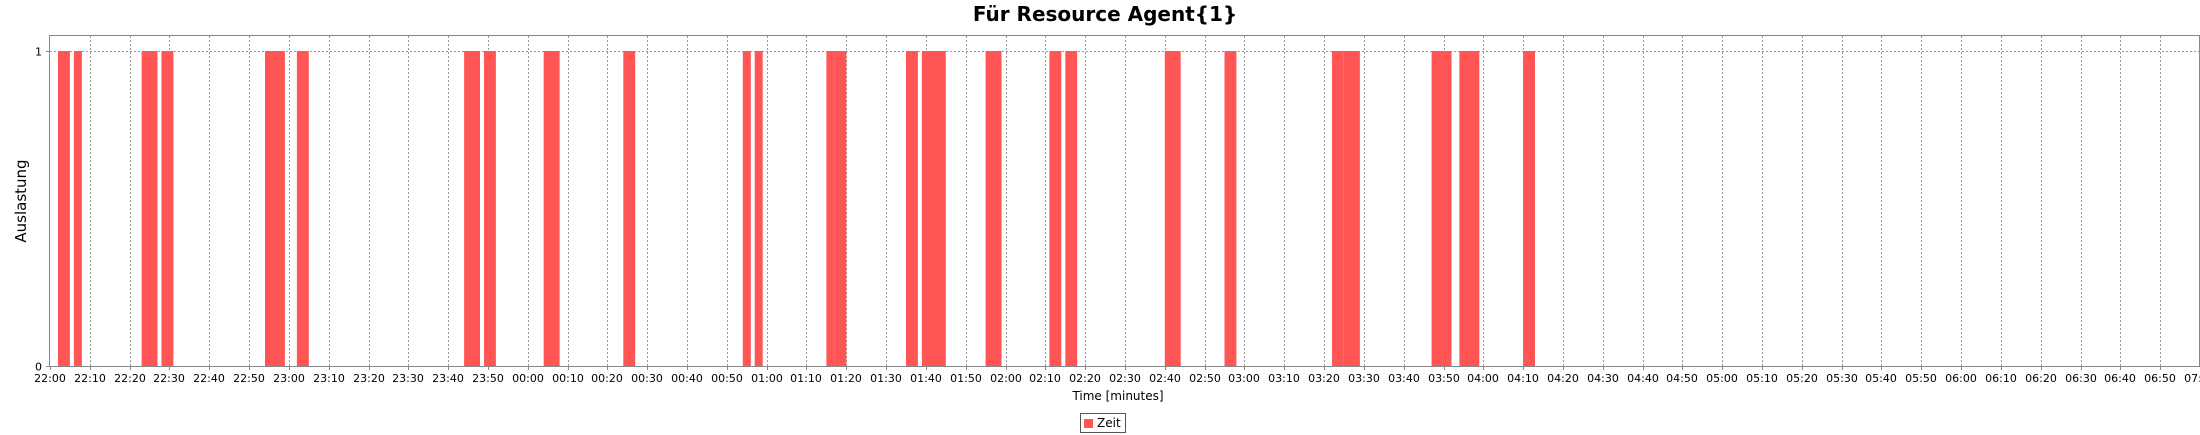 The image size is (2200, 435). What do you see at coordinates (1117, 396) in the screenshot?
I see `x-axis-label: Time [minutes]` at bounding box center [1117, 396].